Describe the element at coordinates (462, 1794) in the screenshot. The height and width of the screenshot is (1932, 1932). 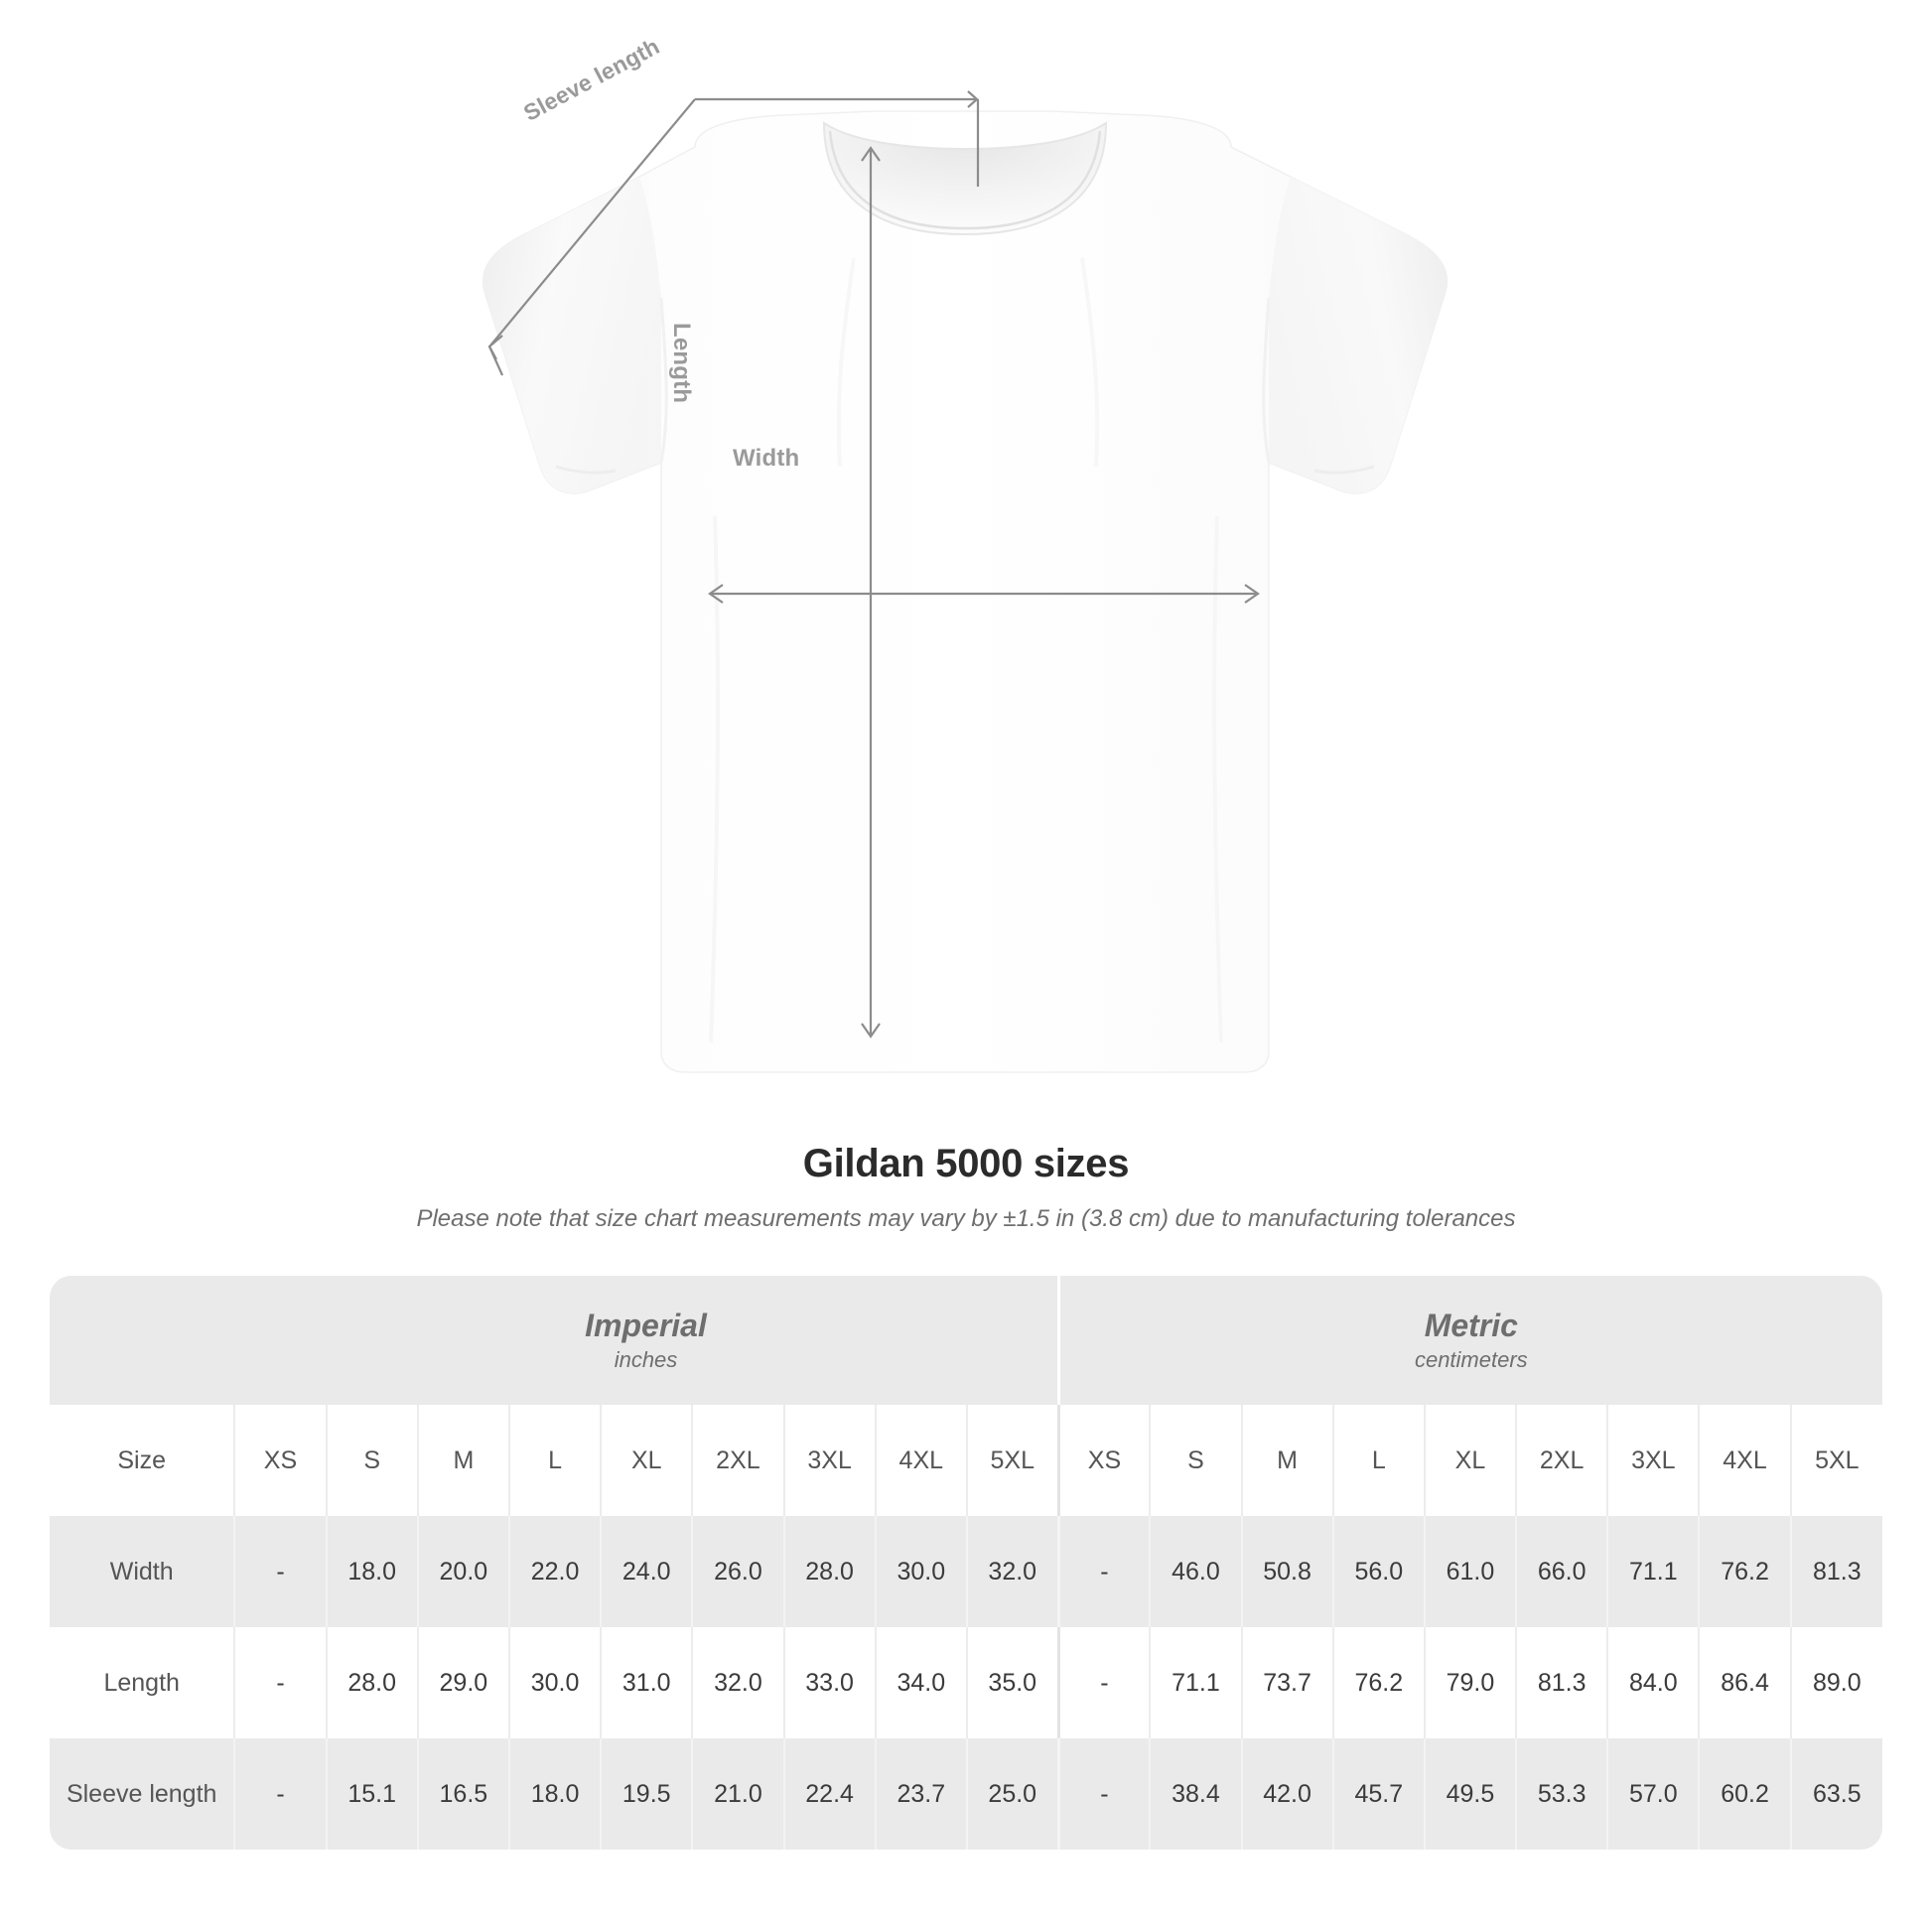
I see `cell-sleeve-length-imperial-m: 16.5` at that location.